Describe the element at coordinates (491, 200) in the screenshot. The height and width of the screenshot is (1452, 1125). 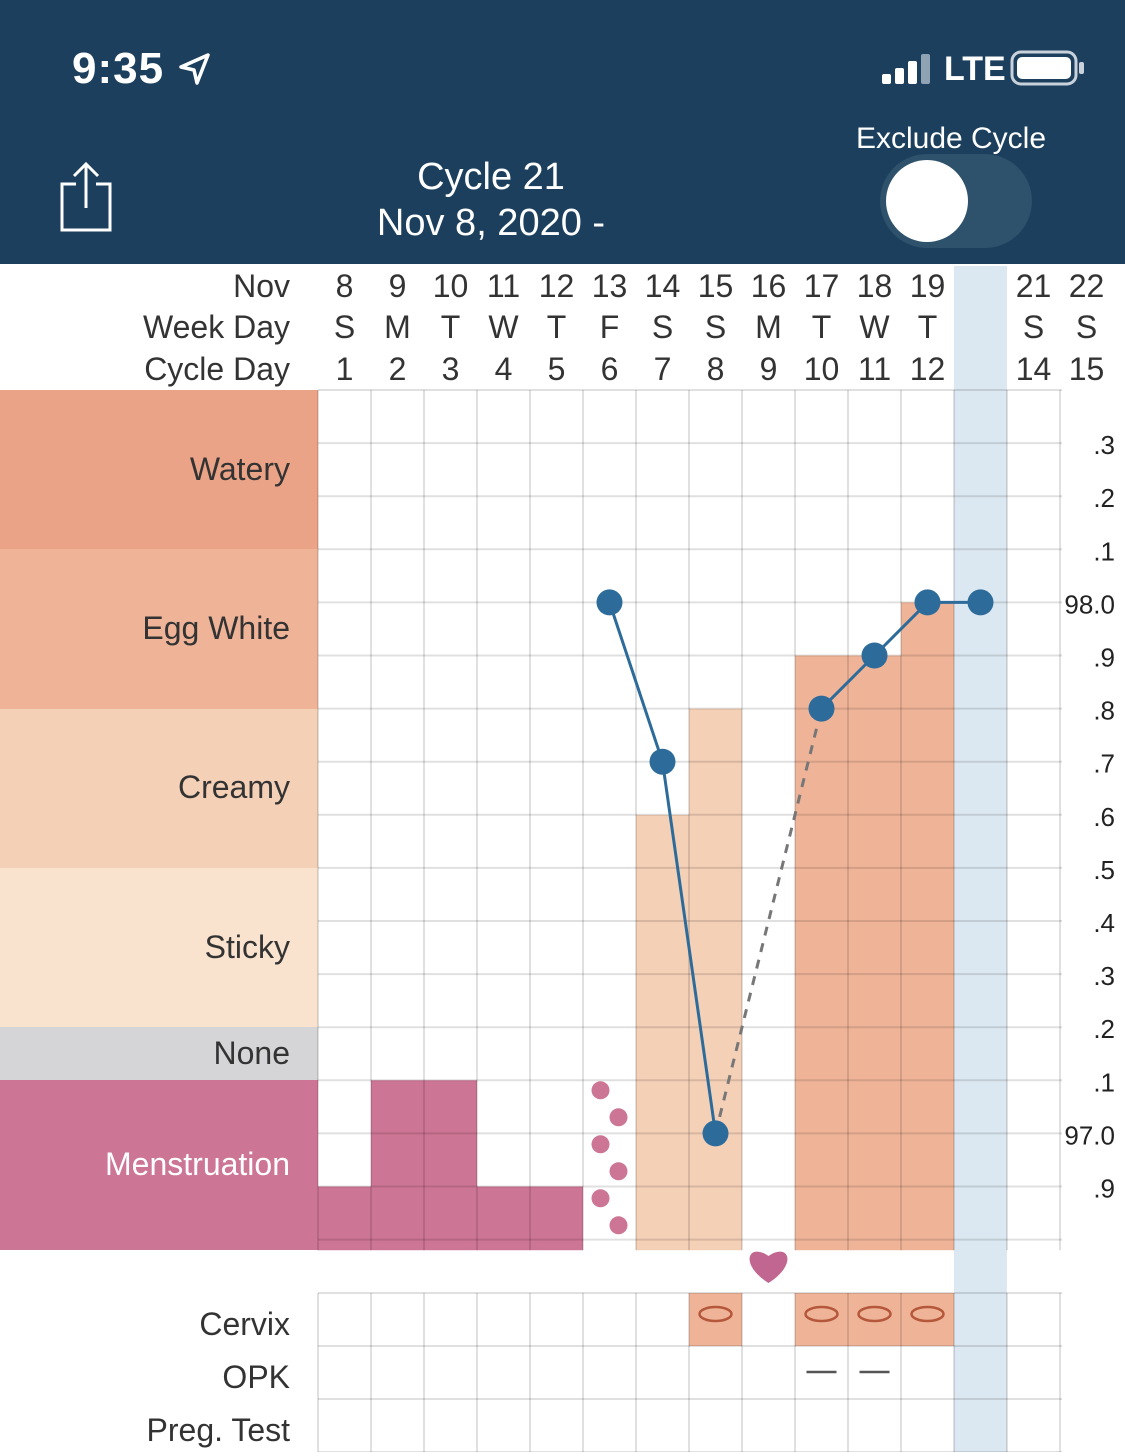
I see `cycle-title: Cycle 21 Nov 8, 2020 -` at that location.